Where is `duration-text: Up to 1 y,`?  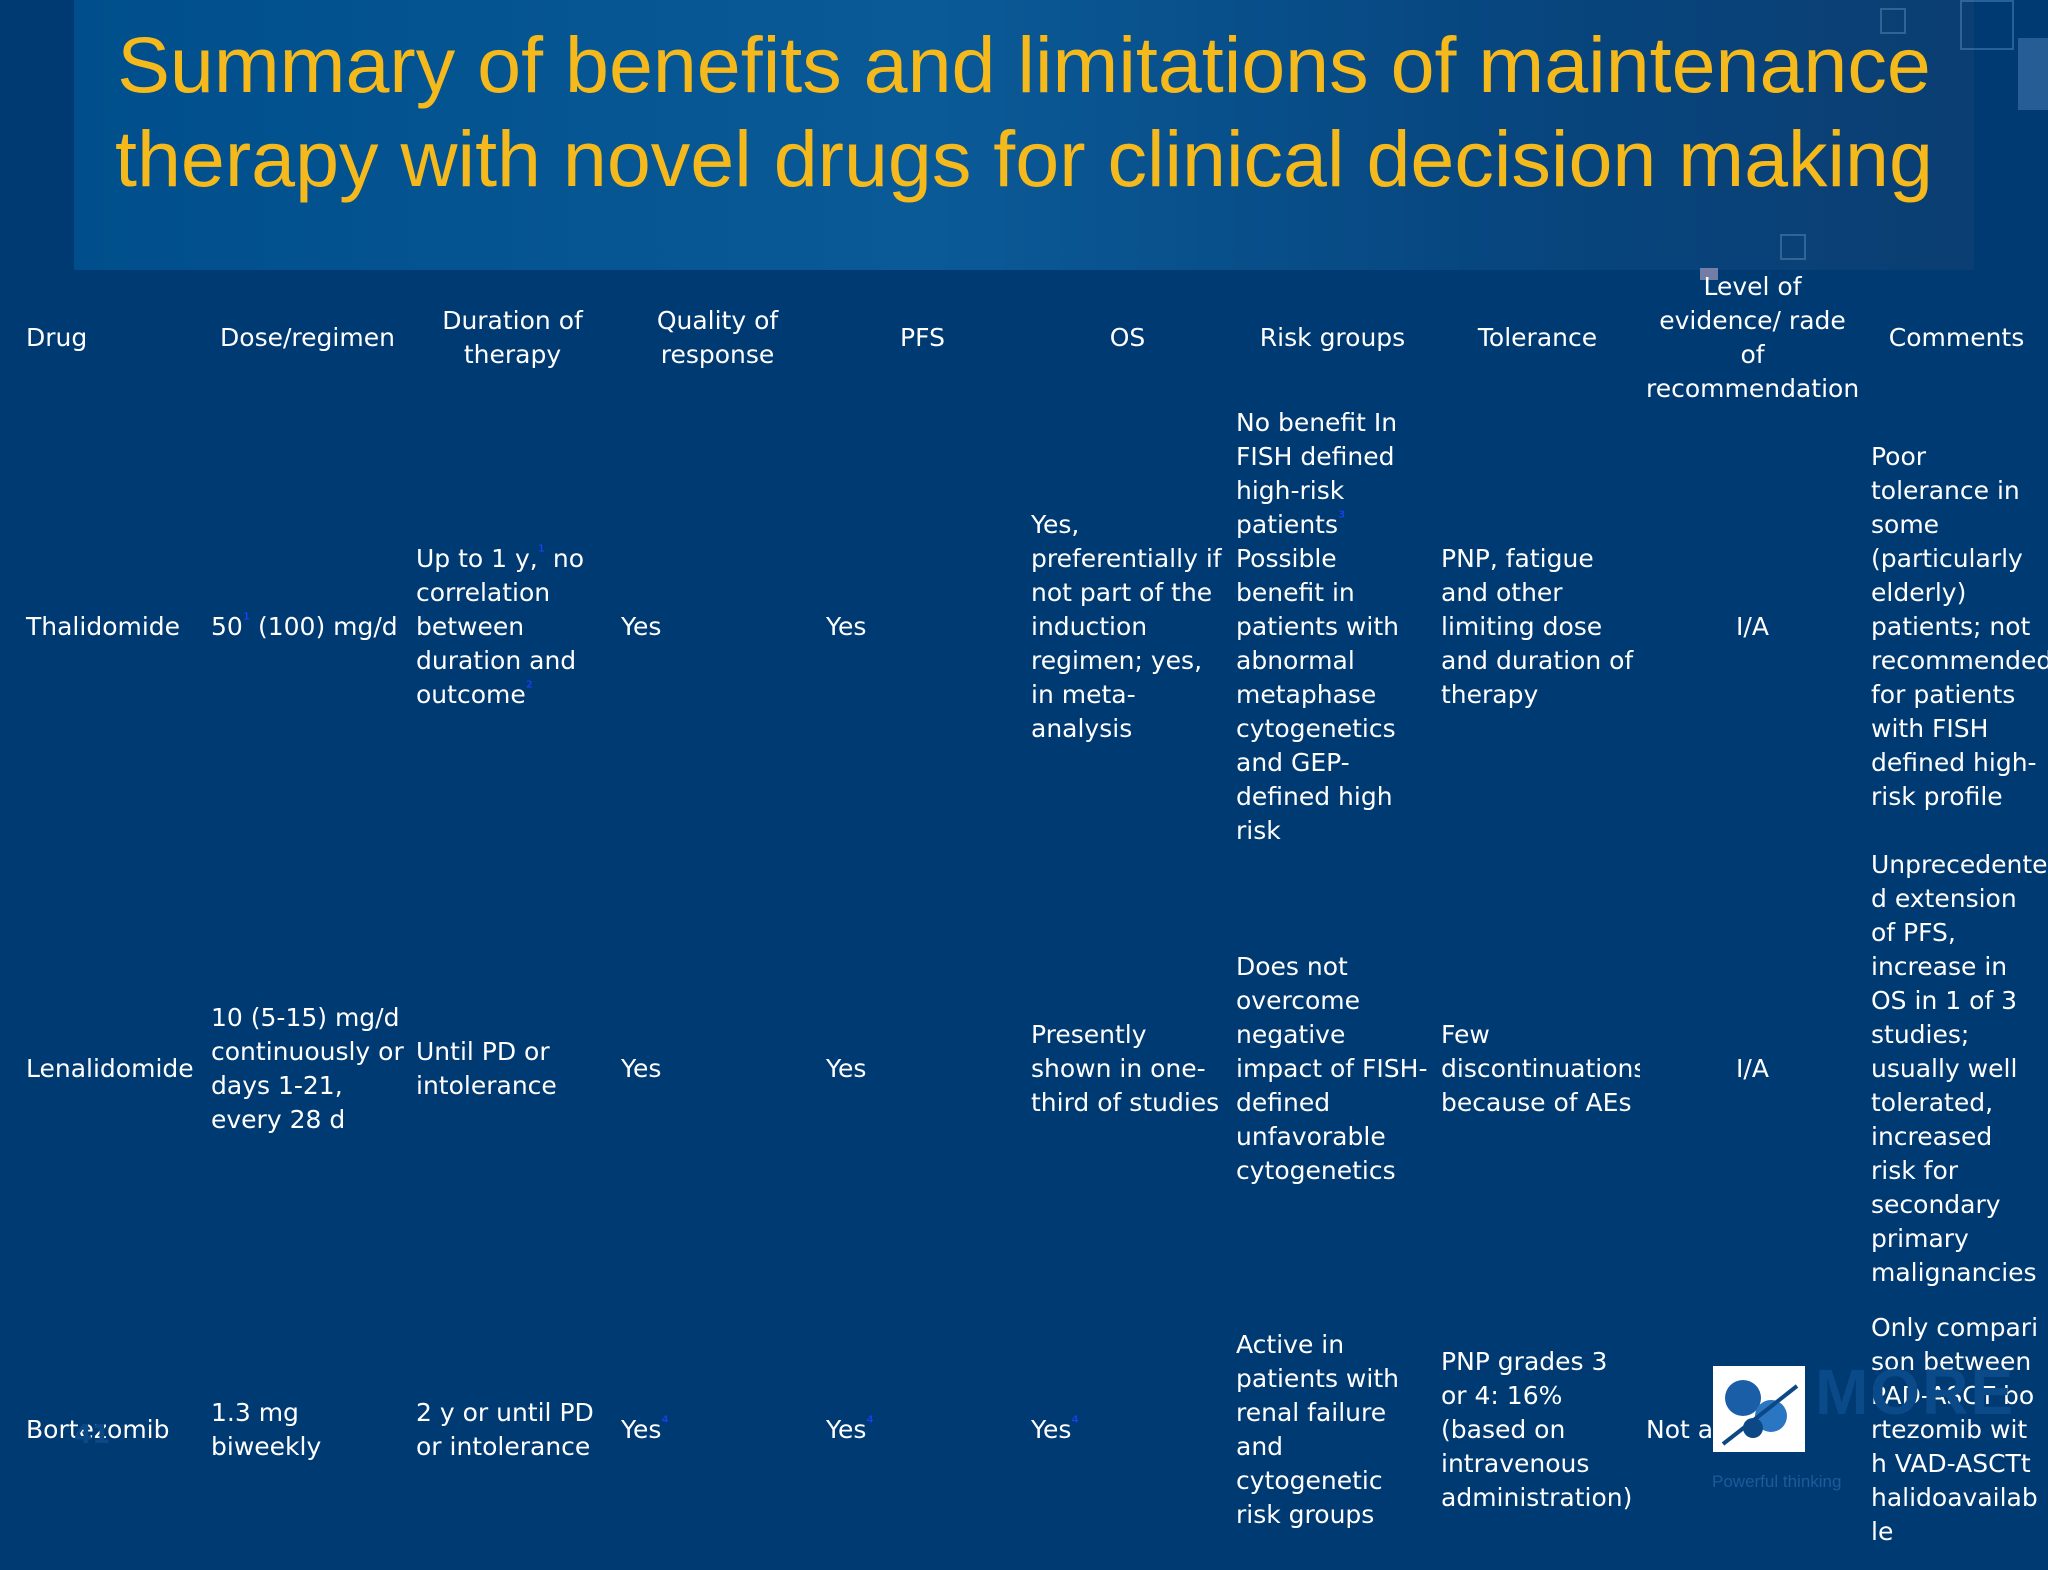 duration-text: Up to 1 y, is located at coordinates (477, 558).